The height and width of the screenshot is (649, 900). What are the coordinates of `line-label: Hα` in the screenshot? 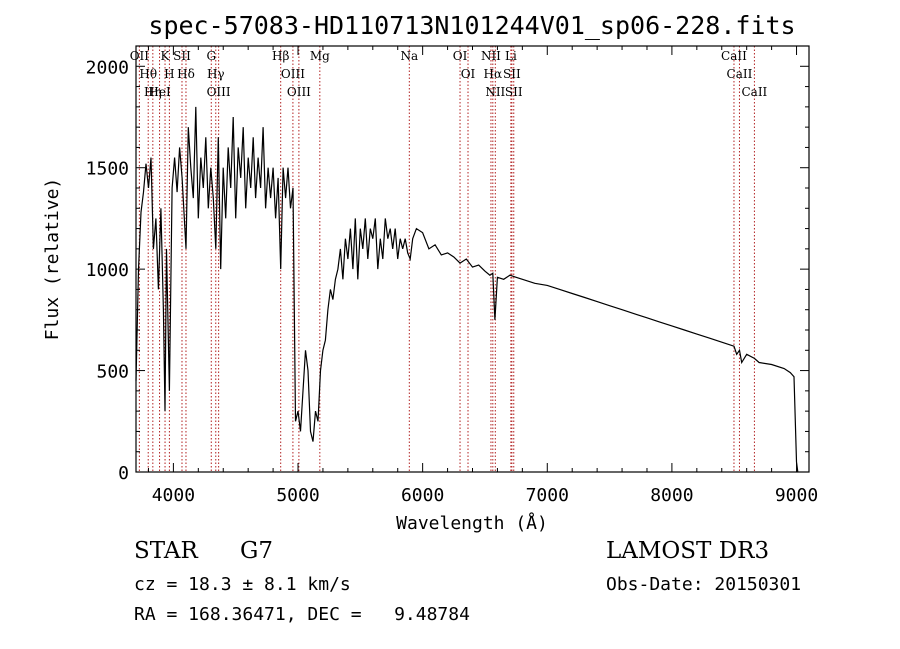 It's located at (493, 74).